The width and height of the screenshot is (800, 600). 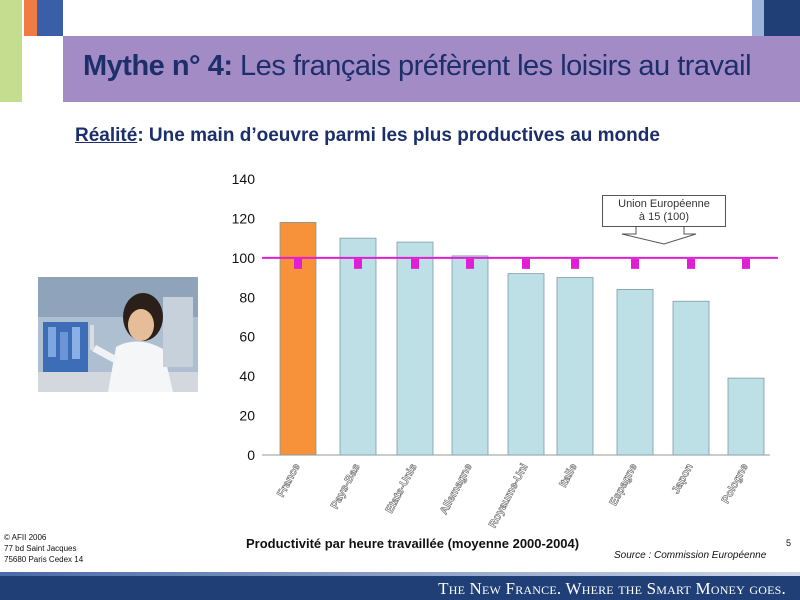 I want to click on corner-square-blue, so click(x=50, y=18).